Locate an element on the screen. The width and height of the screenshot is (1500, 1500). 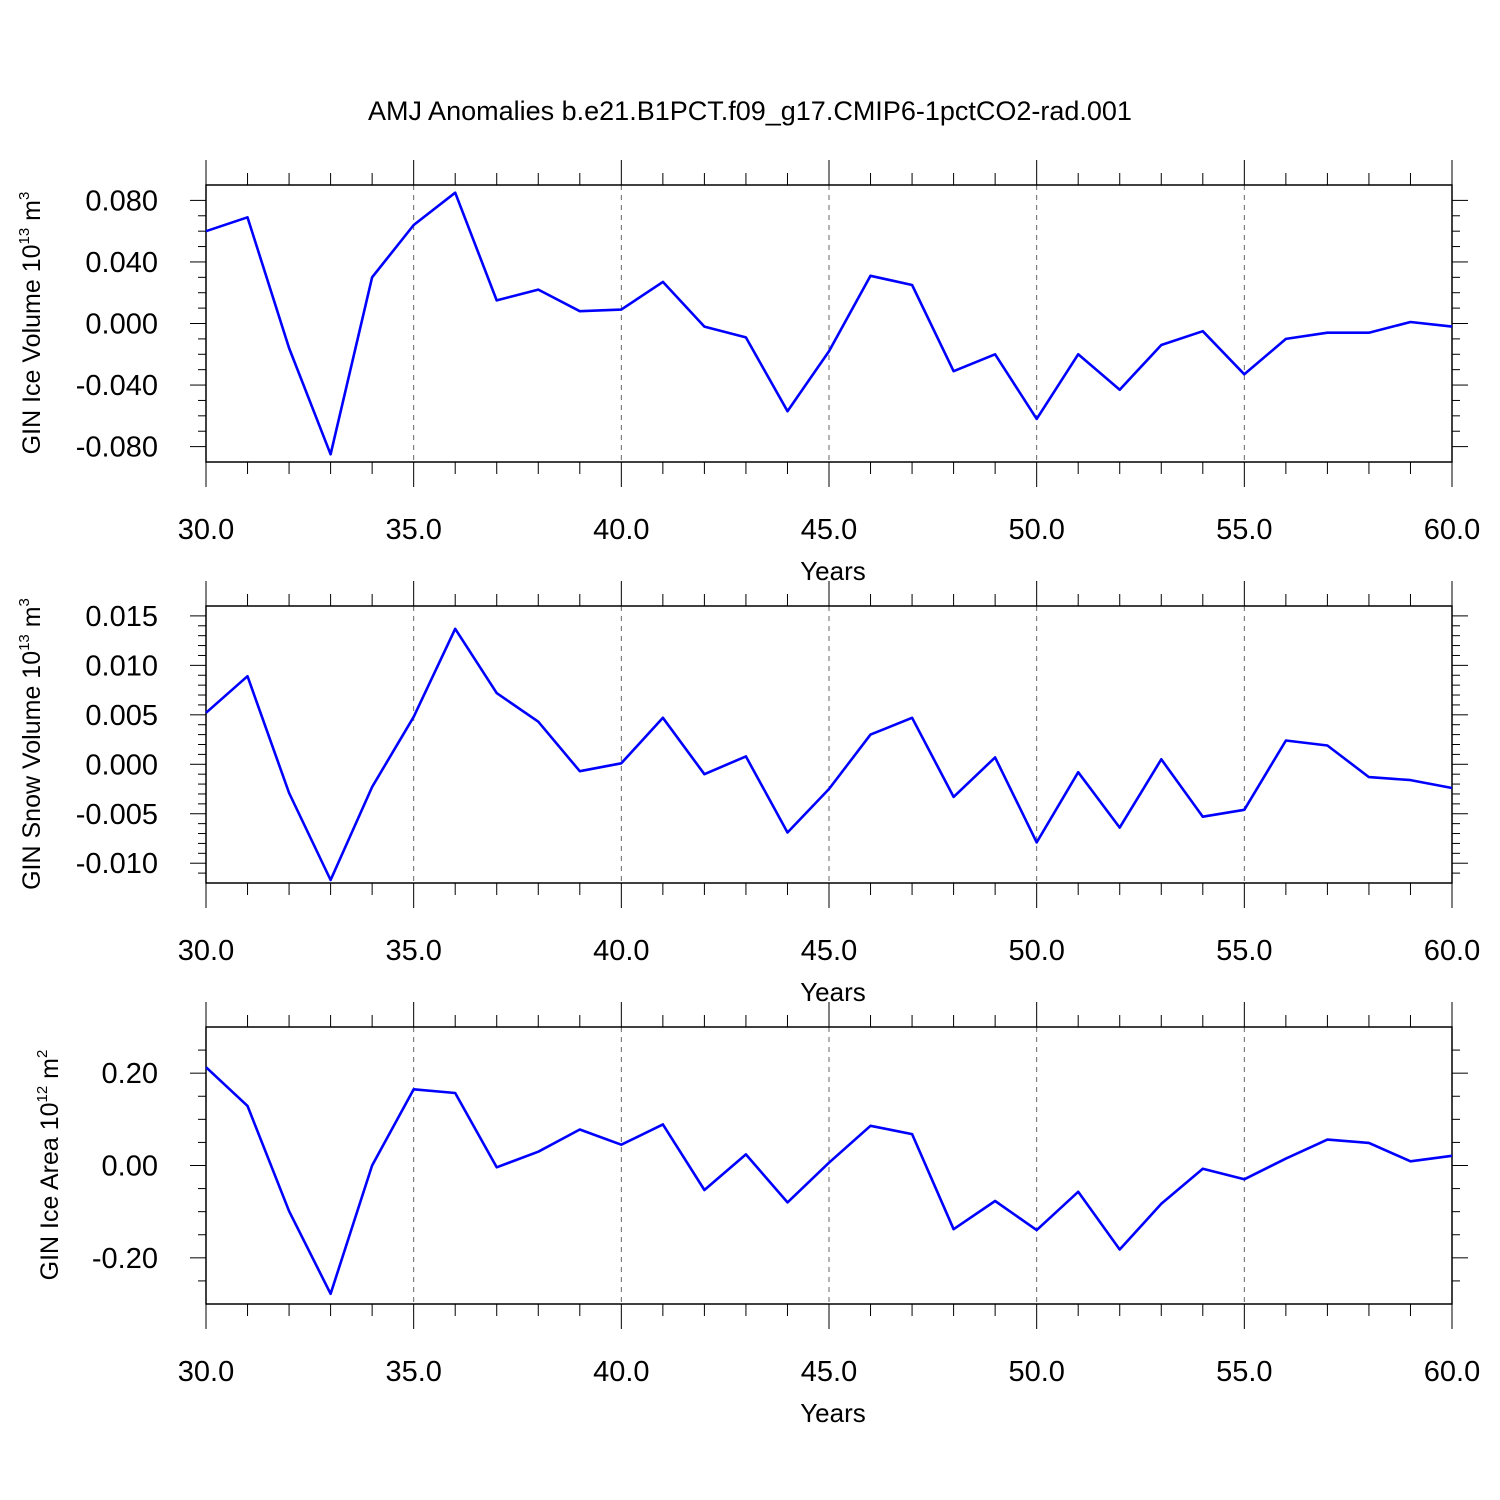
y-tick-label: 0.010 is located at coordinates (121, 666).